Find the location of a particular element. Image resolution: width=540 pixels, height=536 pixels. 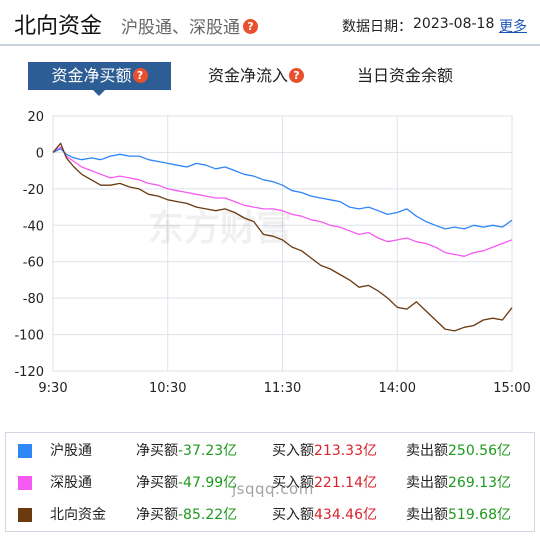

watermark-logo: 东方财富 is located at coordinates (220, 228).